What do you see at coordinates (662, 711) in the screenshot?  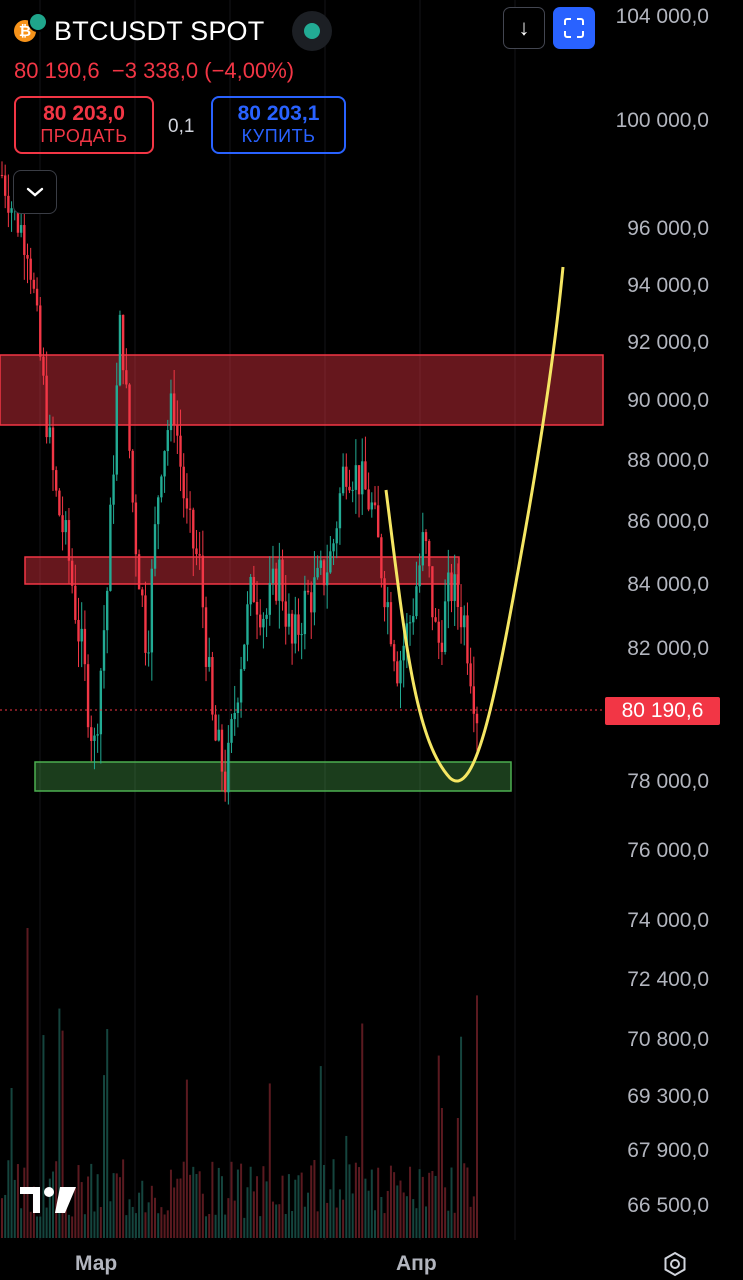 I see `current-price-tag: 80 190,6` at bounding box center [662, 711].